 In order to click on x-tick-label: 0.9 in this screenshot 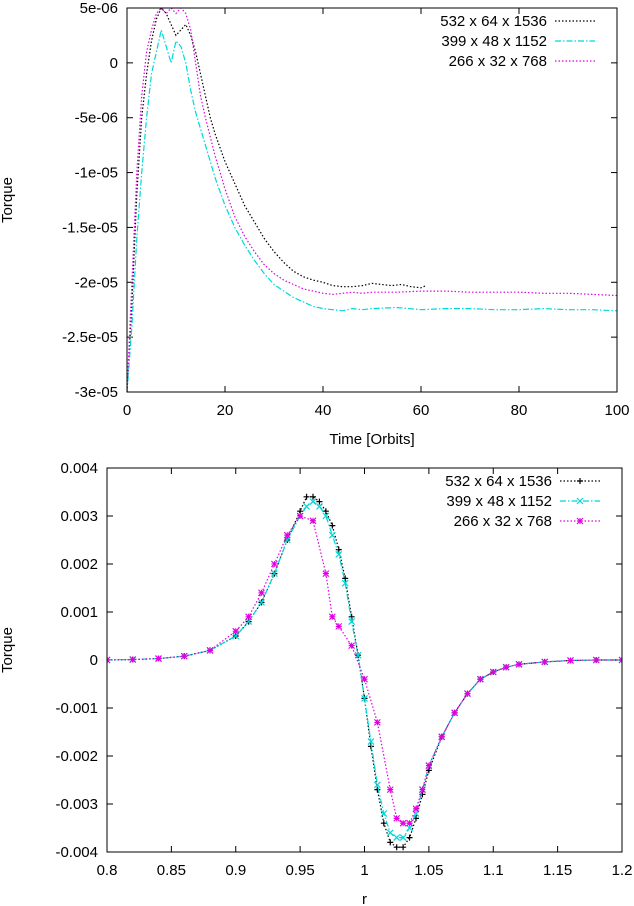, I will do `click(235, 870)`.